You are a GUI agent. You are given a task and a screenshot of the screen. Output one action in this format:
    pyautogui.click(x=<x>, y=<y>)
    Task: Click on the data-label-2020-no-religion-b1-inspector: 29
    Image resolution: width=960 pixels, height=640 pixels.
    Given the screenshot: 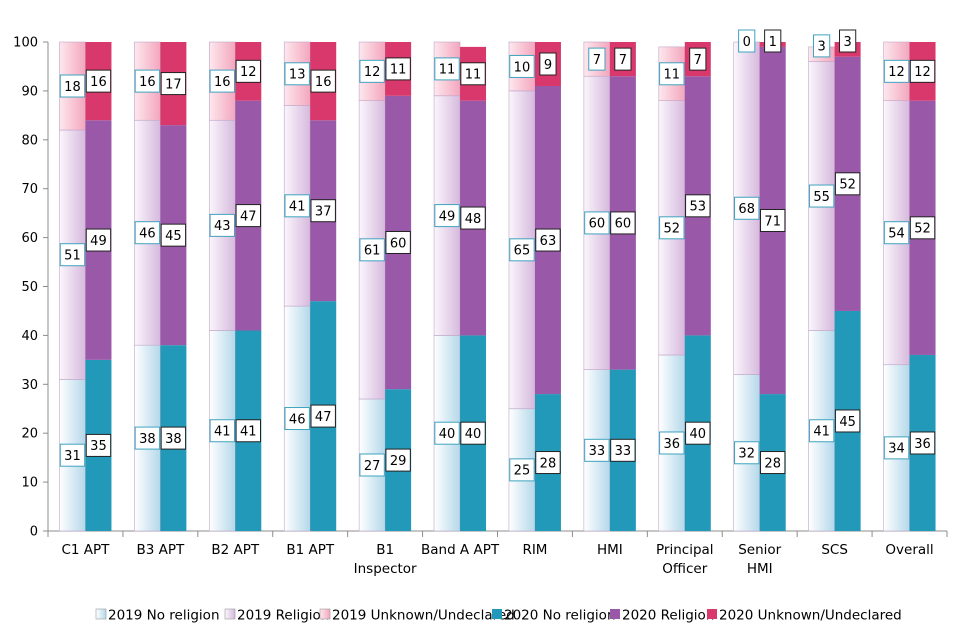 What is the action you would take?
    pyautogui.click(x=398, y=460)
    